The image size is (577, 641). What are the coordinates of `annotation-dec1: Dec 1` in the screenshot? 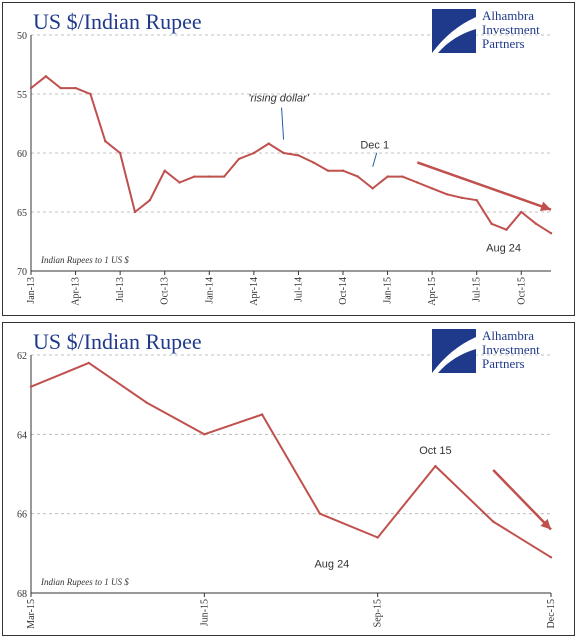 It's located at (374, 146).